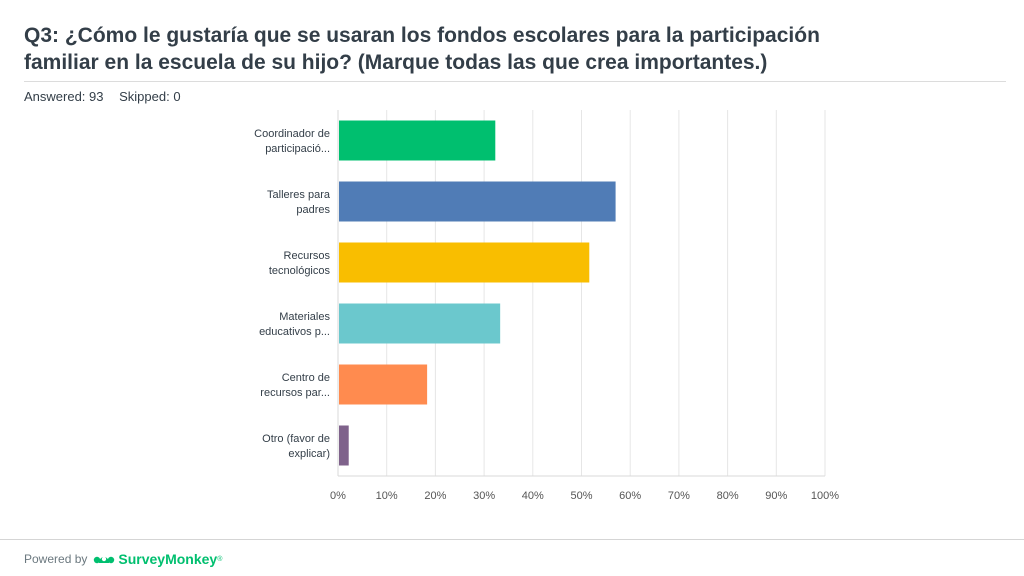  I want to click on answered-count: Answered: 93, so click(64, 96).